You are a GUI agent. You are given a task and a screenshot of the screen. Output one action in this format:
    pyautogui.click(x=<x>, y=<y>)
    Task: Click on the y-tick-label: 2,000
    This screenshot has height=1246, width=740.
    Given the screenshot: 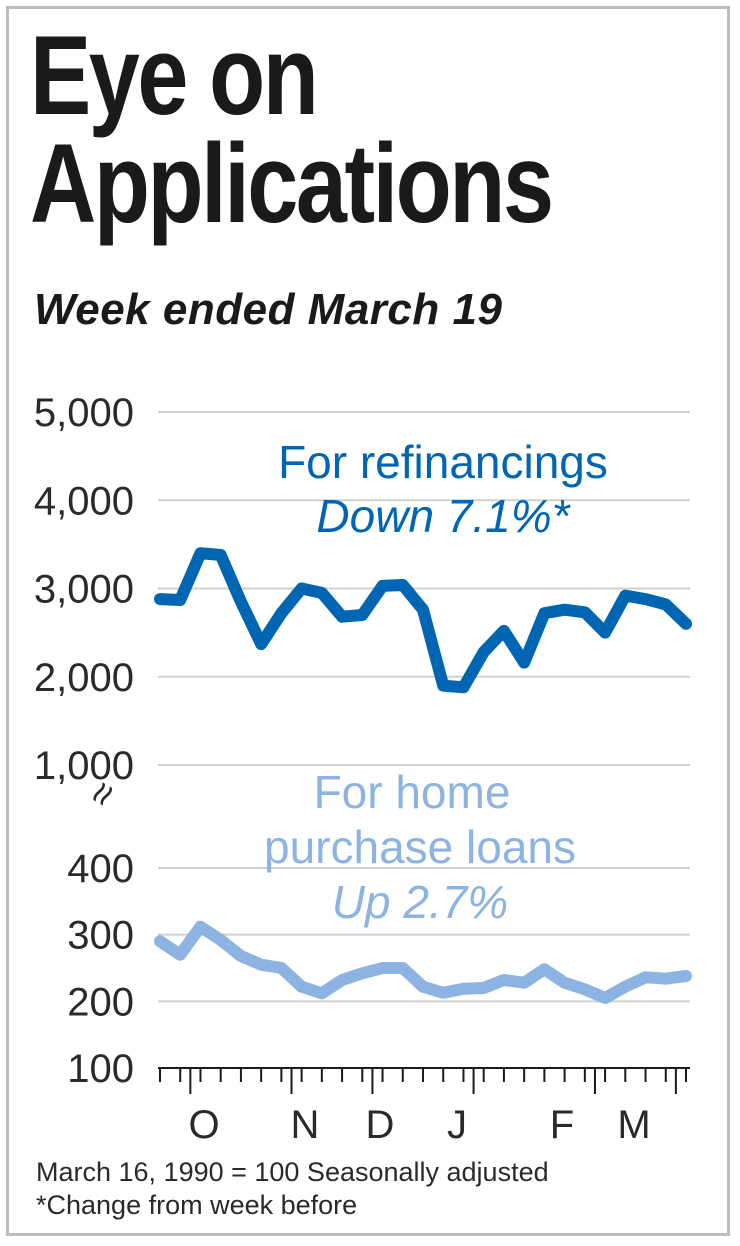 What is the action you would take?
    pyautogui.click(x=84, y=678)
    